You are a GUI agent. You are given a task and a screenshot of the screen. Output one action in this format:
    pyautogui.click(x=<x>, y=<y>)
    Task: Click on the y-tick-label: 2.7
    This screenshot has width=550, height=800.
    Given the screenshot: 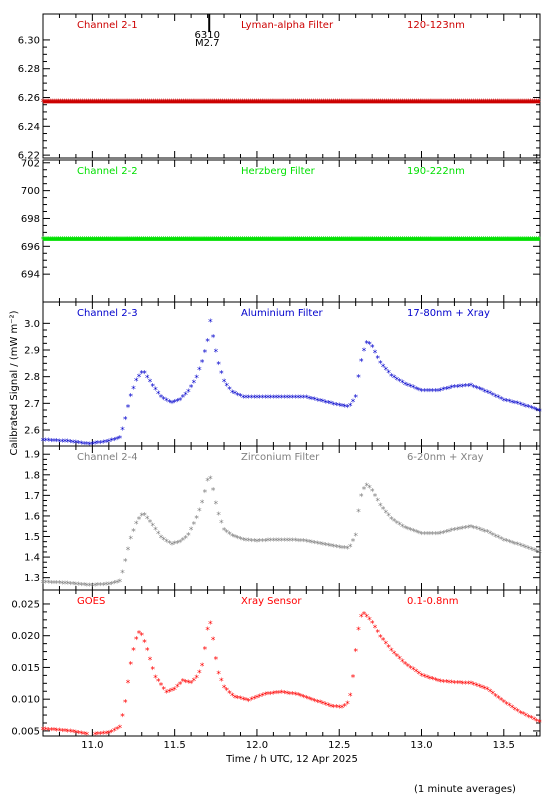 What is the action you would take?
    pyautogui.click(x=32, y=404)
    